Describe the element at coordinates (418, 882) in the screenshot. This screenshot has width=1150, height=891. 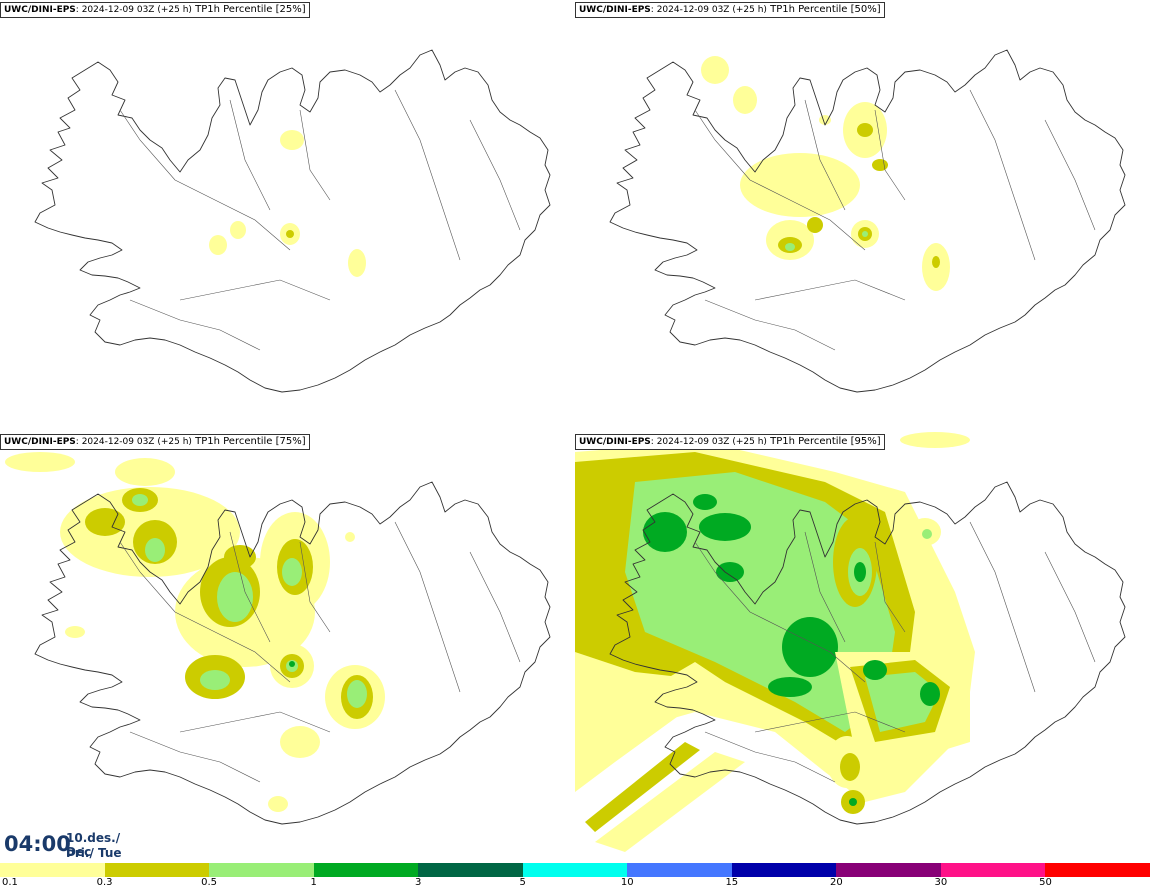
I see `legend-tick-label: 3` at that location.